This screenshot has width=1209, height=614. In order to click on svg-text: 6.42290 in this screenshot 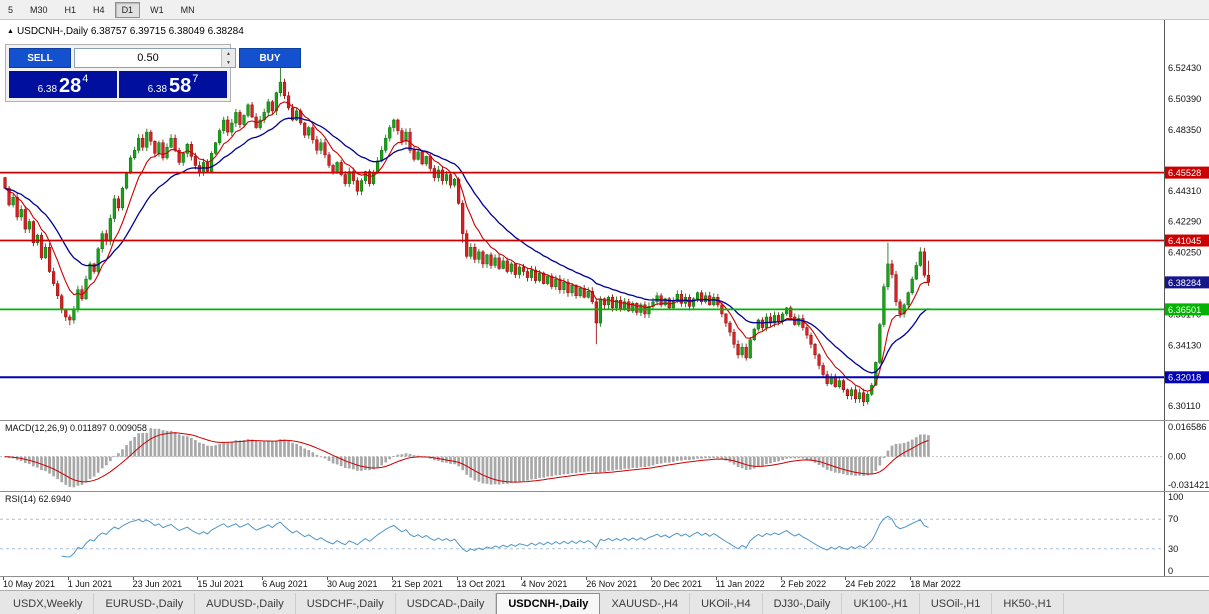, I will do `click(1184, 222)`.